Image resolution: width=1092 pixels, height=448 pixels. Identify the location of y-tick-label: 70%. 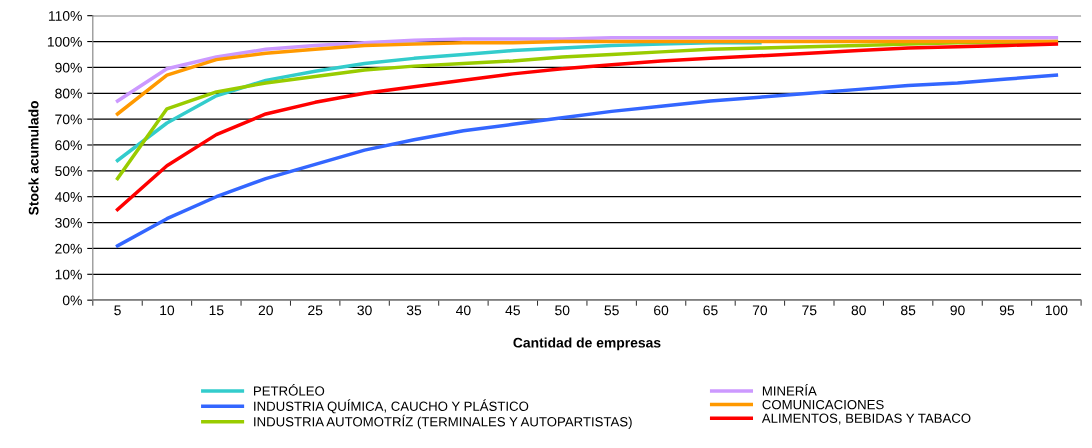
(68, 119).